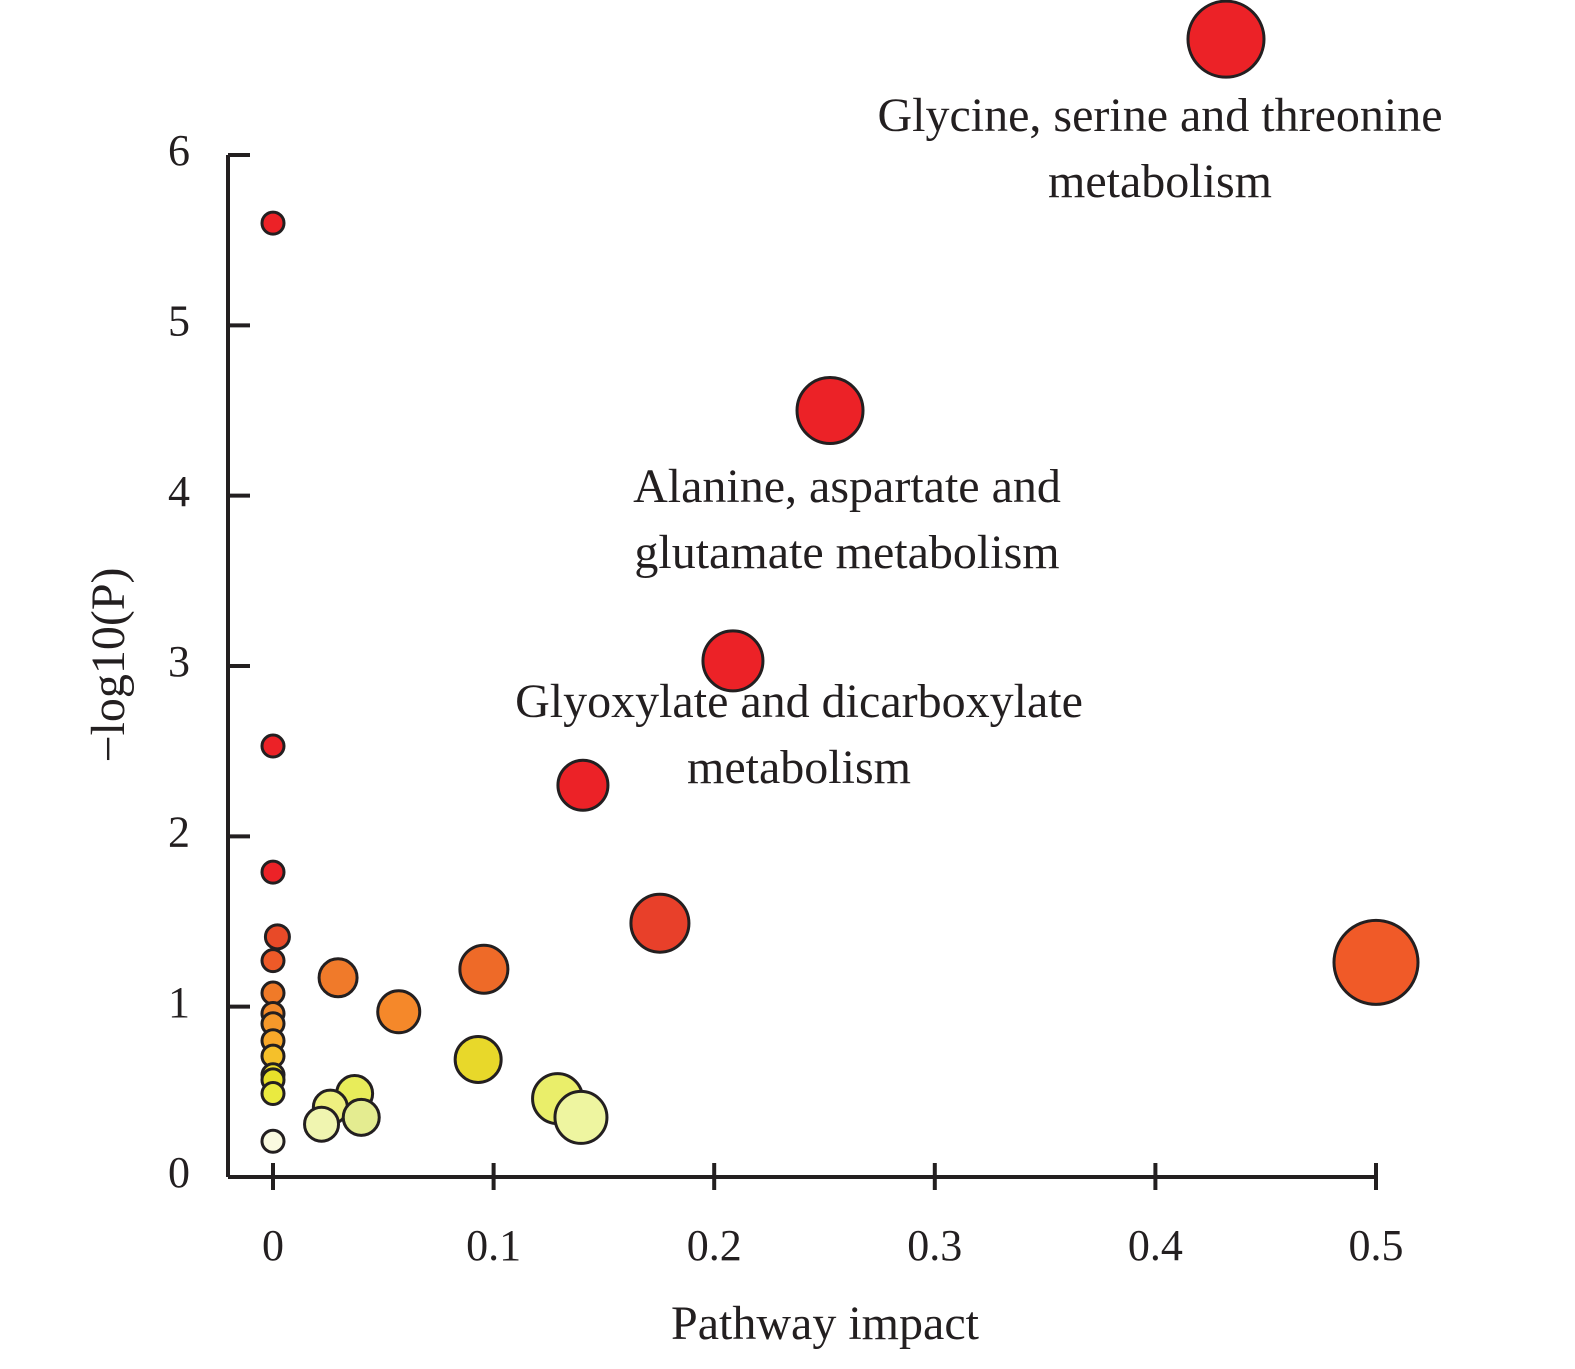 The width and height of the screenshot is (1575, 1369). What do you see at coordinates (846, 552) in the screenshot?
I see `annotation: glutamate metabolism` at bounding box center [846, 552].